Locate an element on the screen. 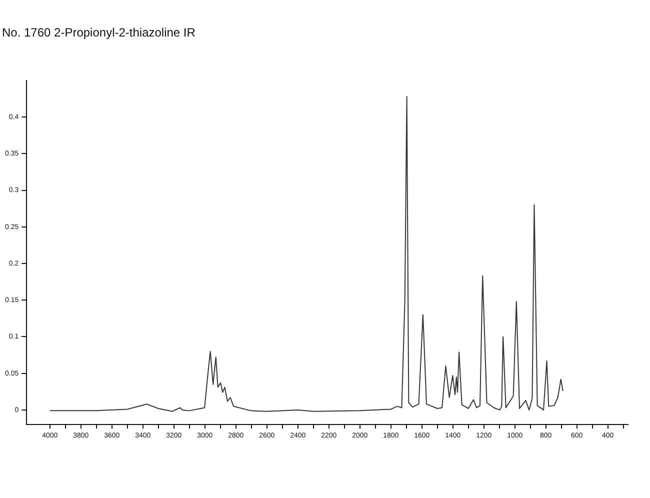  chart-title: No. 1760 2-Propionyl-2-thiazoline IR is located at coordinates (99, 33).